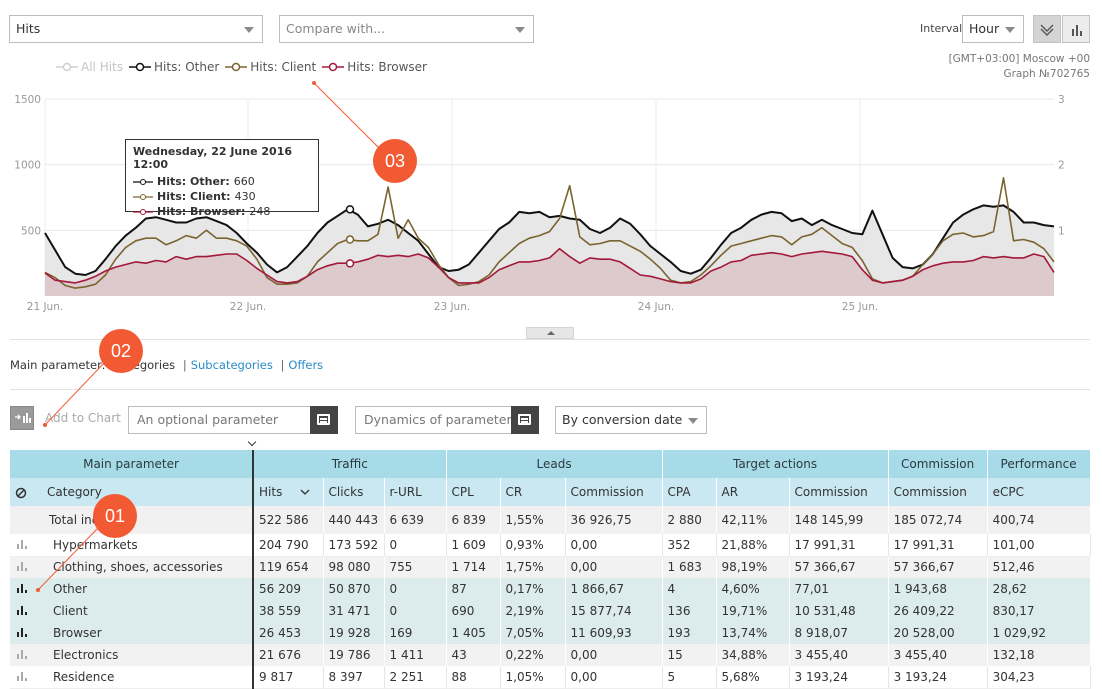 Image resolution: width=1102 pixels, height=689 pixels. What do you see at coordinates (415, 520) in the screenshot?
I see `total-cell: 6 639` at bounding box center [415, 520].